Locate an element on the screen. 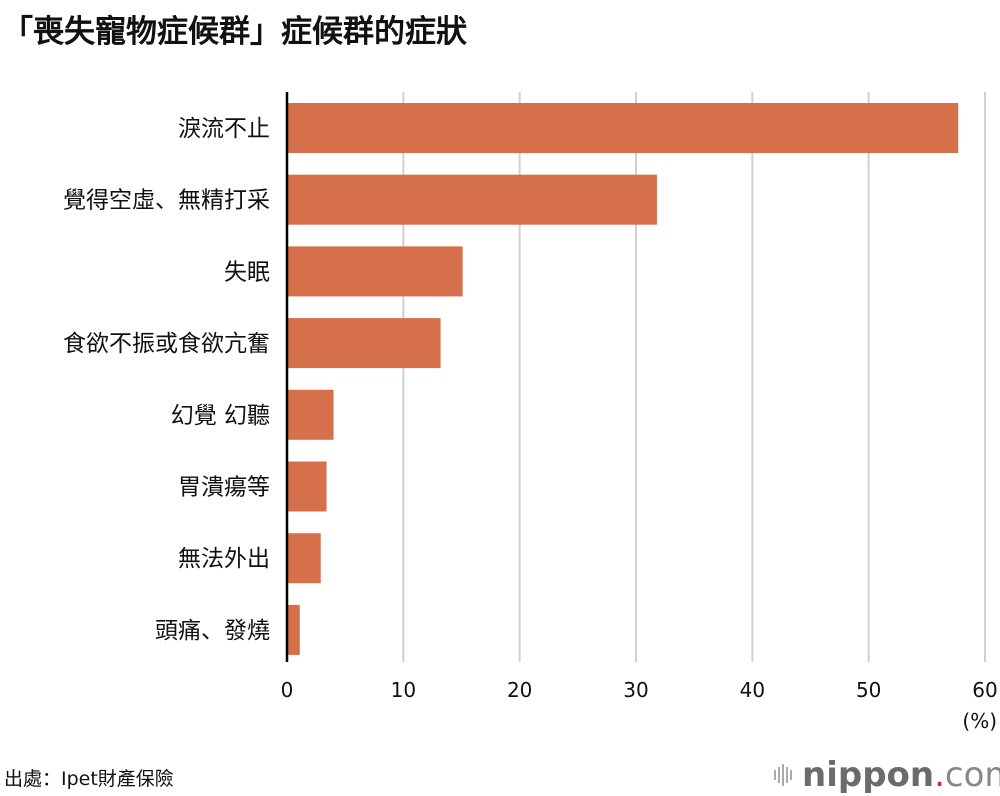 The width and height of the screenshot is (1000, 796). chart-title: 「喪失寵物症候群」症候群的症狀 is located at coordinates (234, 32).